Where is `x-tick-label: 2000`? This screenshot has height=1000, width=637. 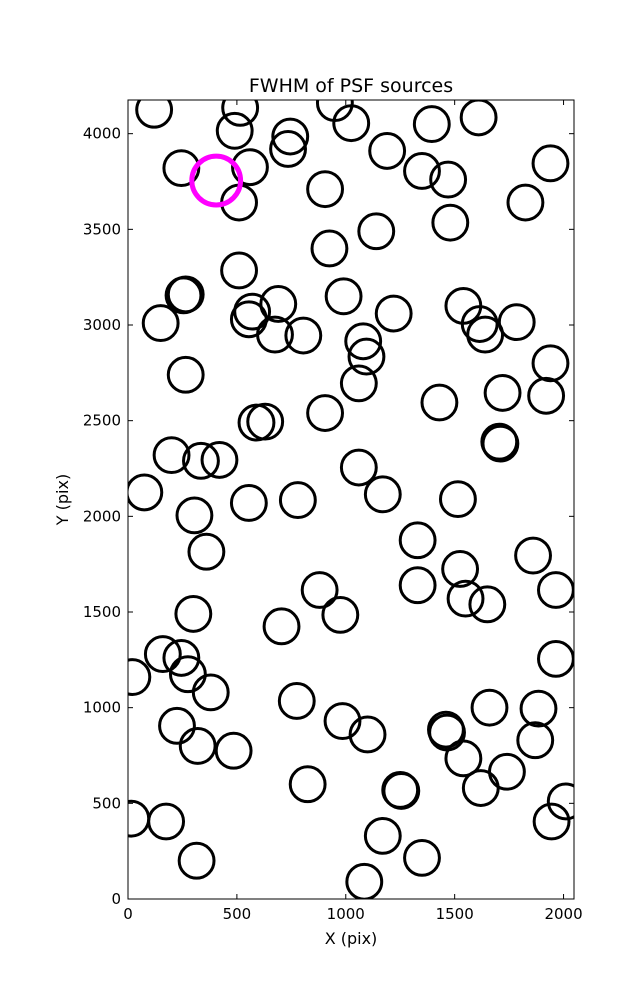 x-tick-label: 2000 is located at coordinates (563, 914).